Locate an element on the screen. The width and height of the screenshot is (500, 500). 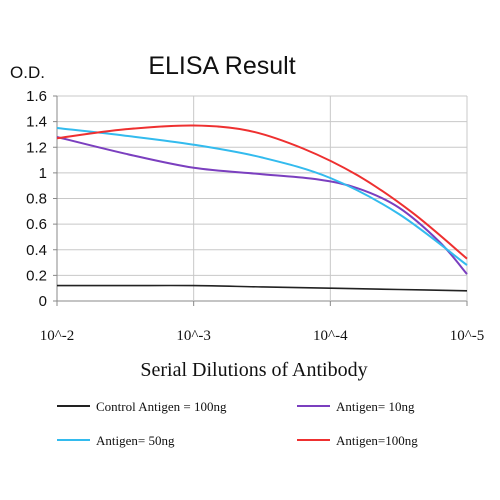
legend-label: Antigen=100ng is located at coordinates (377, 440).